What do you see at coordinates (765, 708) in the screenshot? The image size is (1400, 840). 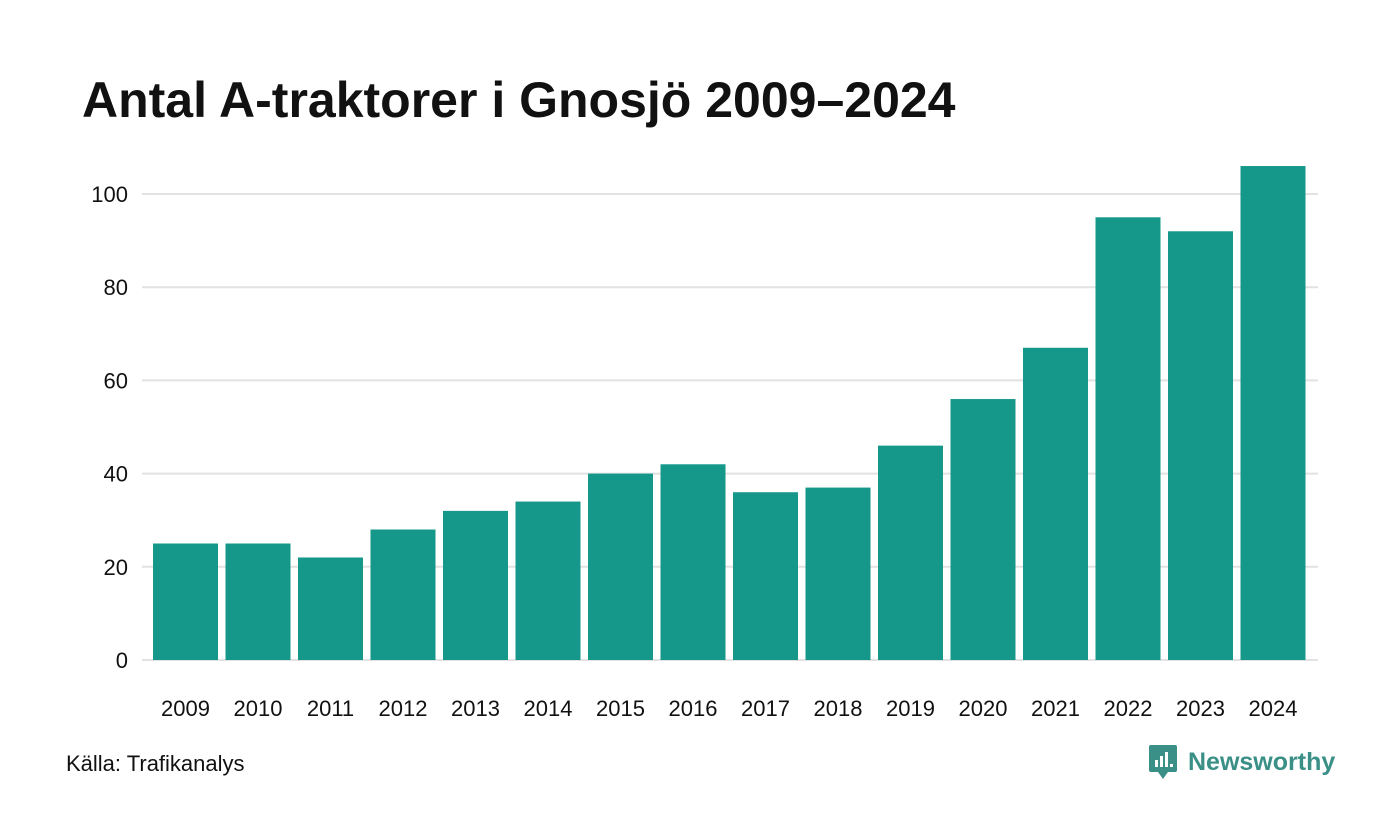 I see `x-tick-label: 2017` at bounding box center [765, 708].